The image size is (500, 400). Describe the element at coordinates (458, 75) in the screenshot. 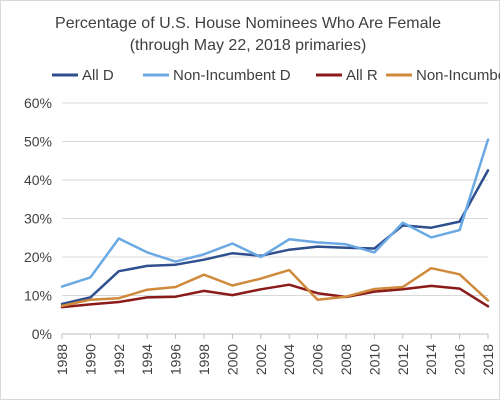

I see `legend-label: Non-Incumbent R` at that location.